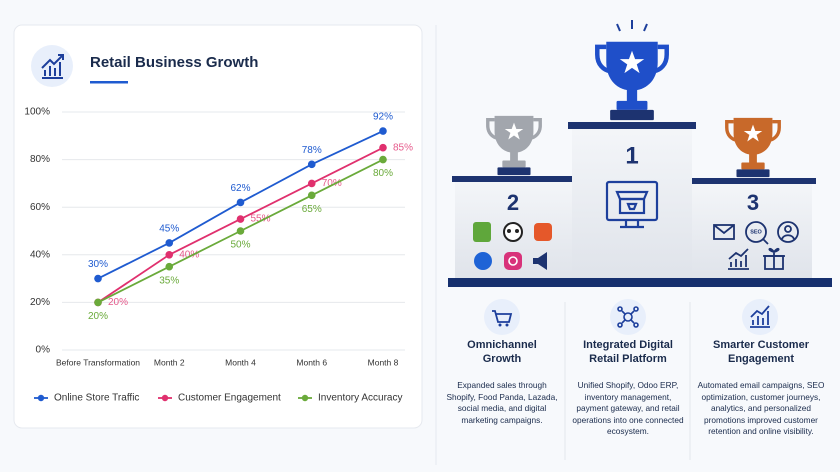 This screenshot has height=472, width=840. Describe the element at coordinates (40, 207) in the screenshot. I see `y-tick-label: 60%` at that location.